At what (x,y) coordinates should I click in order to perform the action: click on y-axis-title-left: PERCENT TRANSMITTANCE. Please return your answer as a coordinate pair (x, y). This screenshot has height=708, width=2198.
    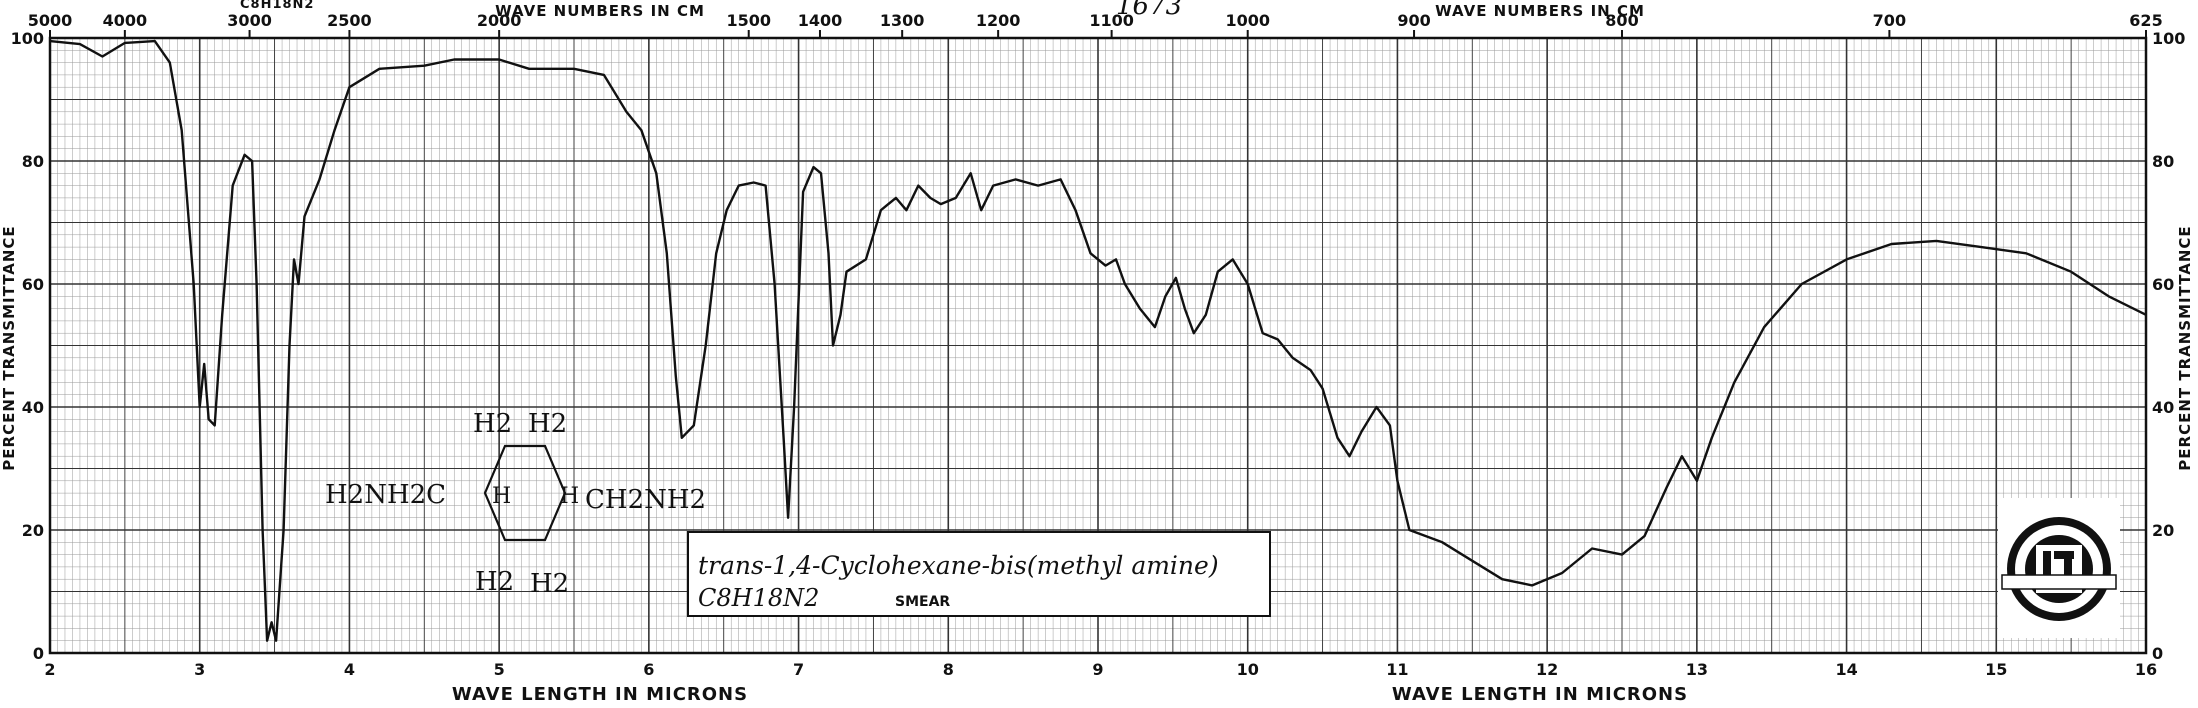
    Looking at the image, I should click on (9, 347).